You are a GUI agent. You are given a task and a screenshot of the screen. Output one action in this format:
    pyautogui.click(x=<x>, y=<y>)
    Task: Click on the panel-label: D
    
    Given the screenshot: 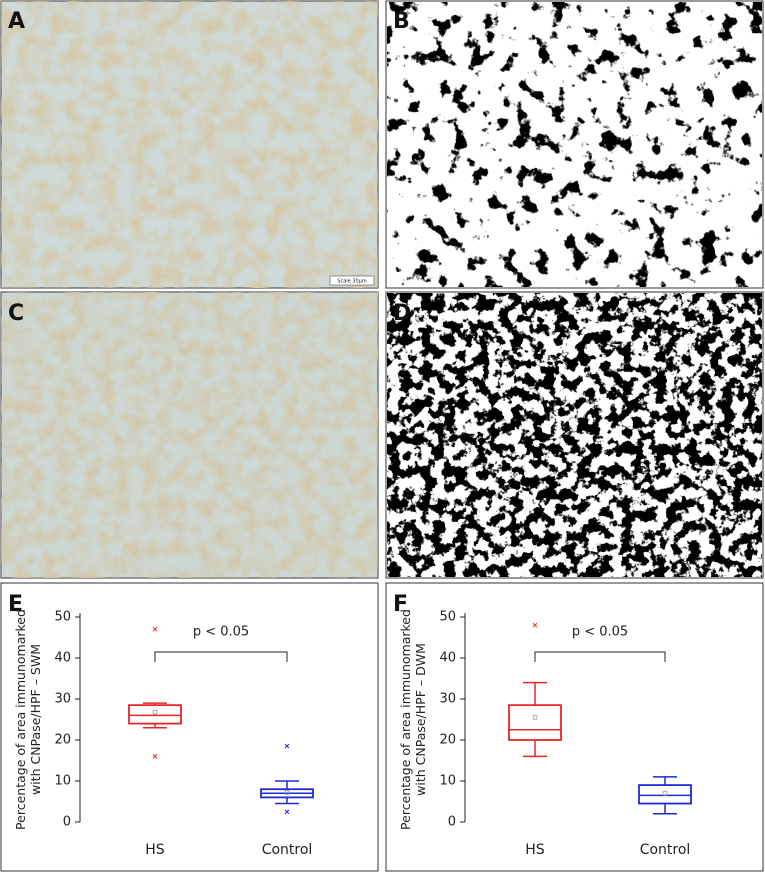 What is the action you would take?
    pyautogui.click(x=402, y=313)
    